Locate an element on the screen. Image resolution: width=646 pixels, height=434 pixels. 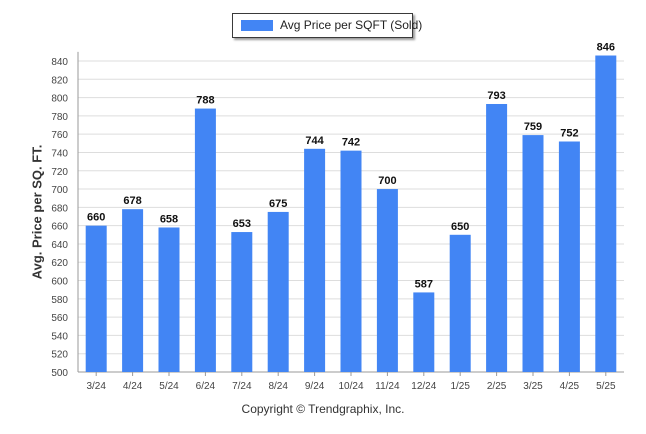
data-label: 742 is located at coordinates (351, 143).